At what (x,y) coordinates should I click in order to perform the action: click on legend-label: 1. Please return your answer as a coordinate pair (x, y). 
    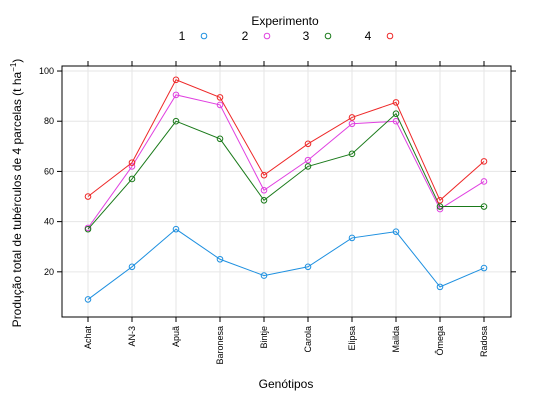
    Looking at the image, I should click on (182, 36).